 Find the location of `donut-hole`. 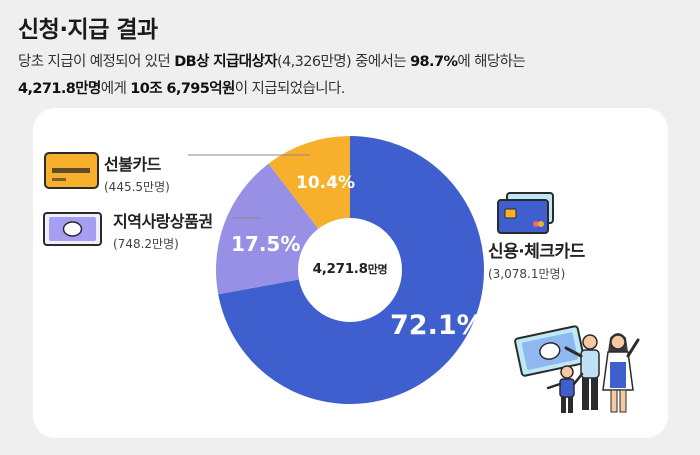

donut-hole is located at coordinates (350, 270).